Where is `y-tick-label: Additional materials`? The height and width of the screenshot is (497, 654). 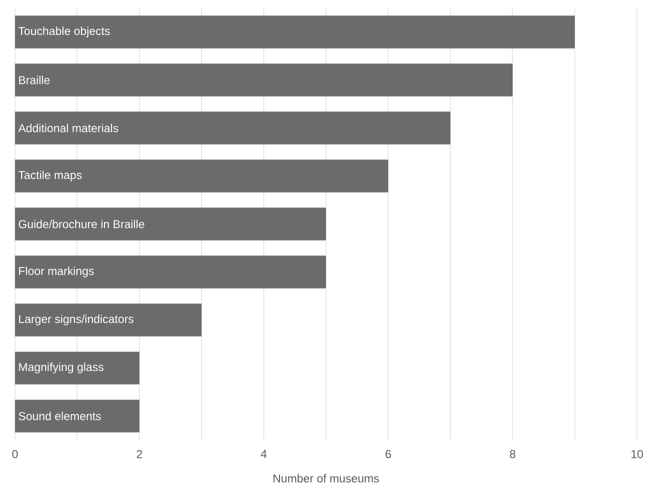 y-tick-label: Additional materials is located at coordinates (68, 128).